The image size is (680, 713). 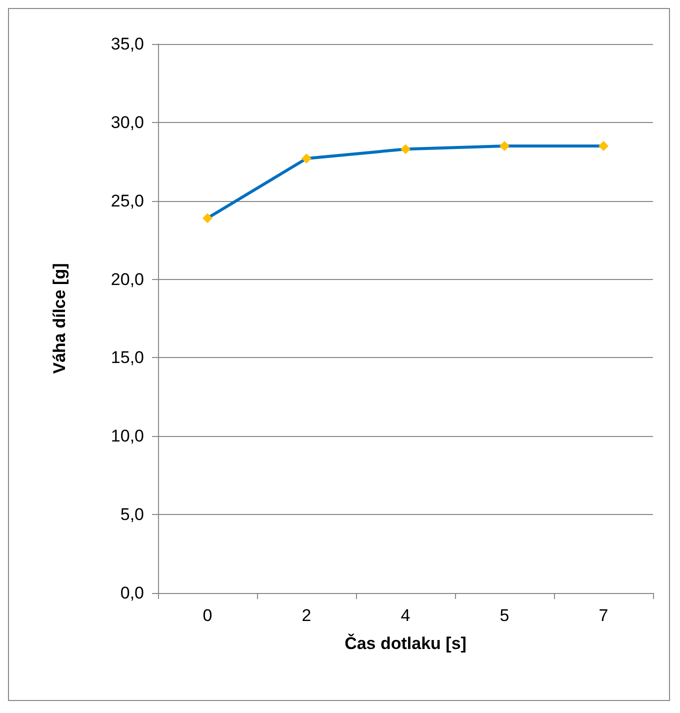 What do you see at coordinates (405, 615) in the screenshot?
I see `x-tick-label: 4` at bounding box center [405, 615].